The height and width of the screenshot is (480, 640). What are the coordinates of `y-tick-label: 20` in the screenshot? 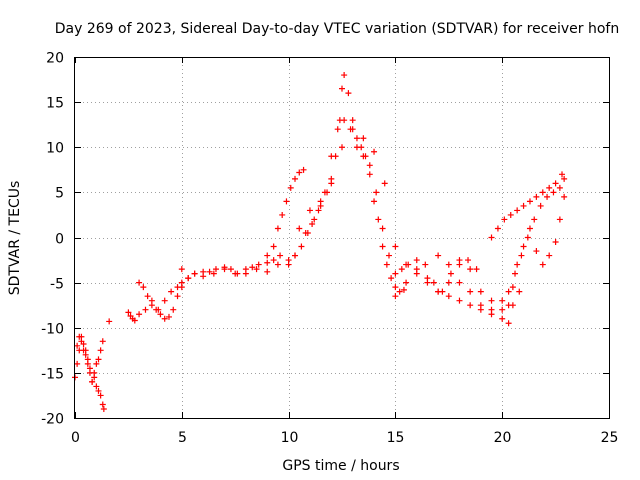 It's located at (55, 59).